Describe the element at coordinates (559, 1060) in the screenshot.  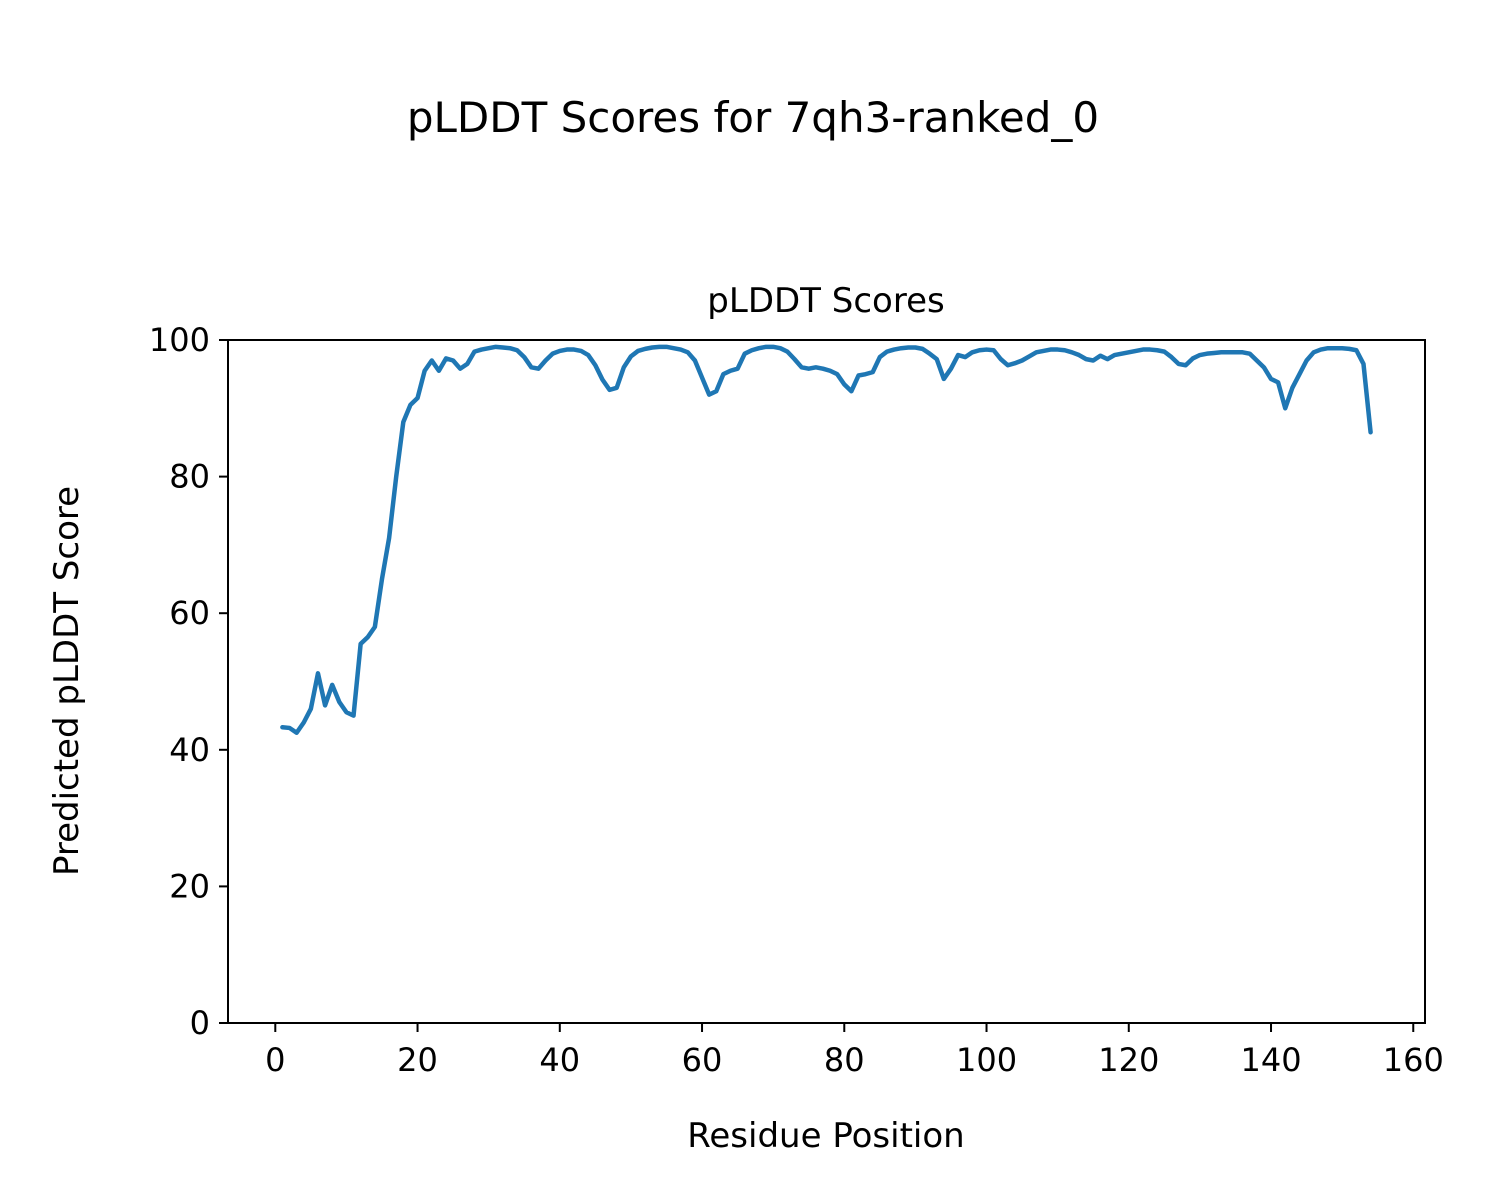
I see `x-tick-label: 40` at that location.